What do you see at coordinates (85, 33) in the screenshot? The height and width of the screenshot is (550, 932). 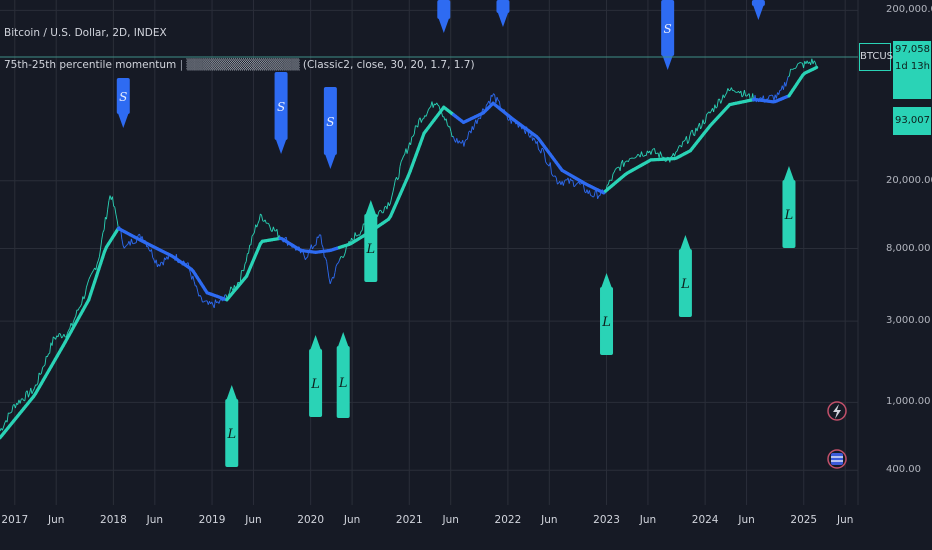 I see `symbol-title: Bitcoin / U.S. Dollar, 2D, INDEX` at bounding box center [85, 33].